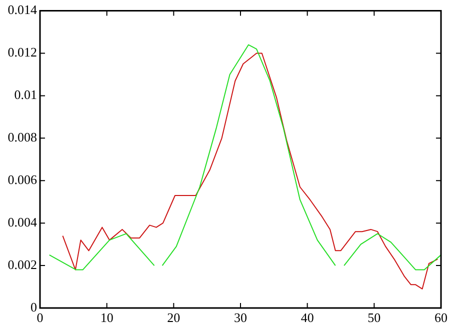 Image resolution: width=451 pixels, height=333 pixels. What do you see at coordinates (441, 318) in the screenshot?
I see `x-tick-label: 60` at bounding box center [441, 318].